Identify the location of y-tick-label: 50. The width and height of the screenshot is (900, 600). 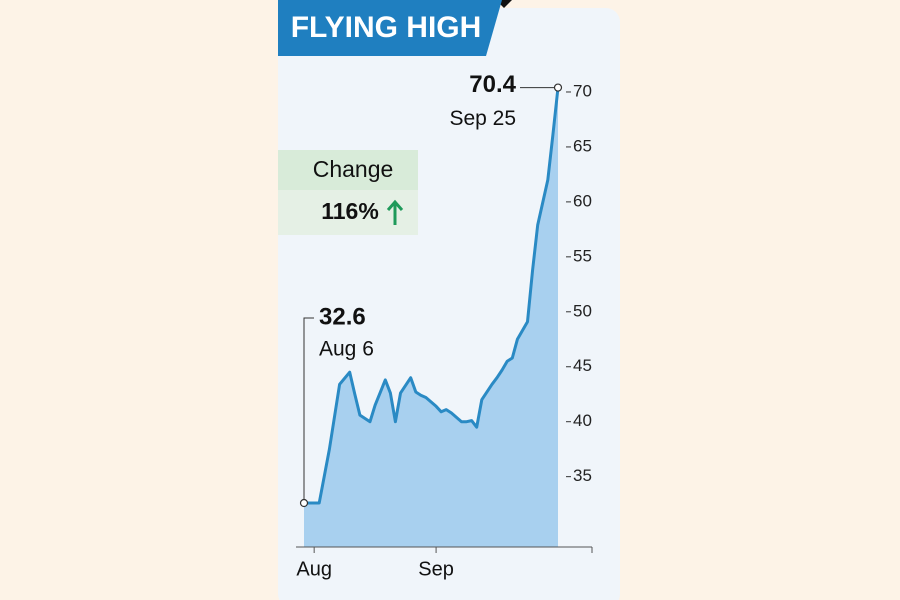
(582, 310).